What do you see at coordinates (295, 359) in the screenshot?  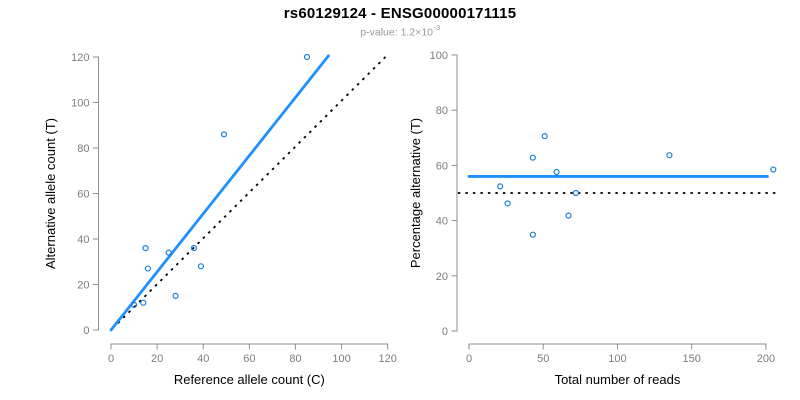 I see `x-tick-label: 80` at bounding box center [295, 359].